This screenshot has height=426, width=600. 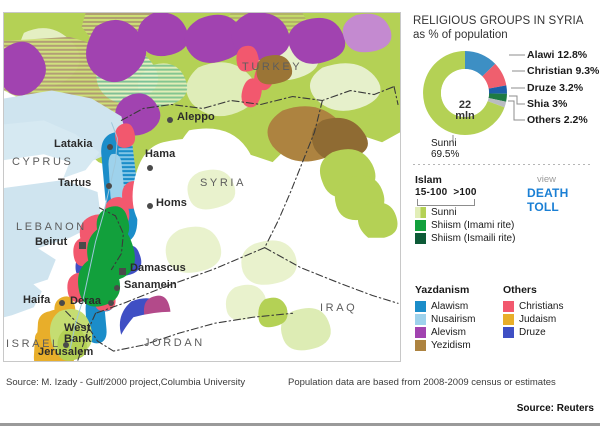 I want to click on legend-label-shiism-imami: Shiism (Imami rite), so click(x=473, y=225).